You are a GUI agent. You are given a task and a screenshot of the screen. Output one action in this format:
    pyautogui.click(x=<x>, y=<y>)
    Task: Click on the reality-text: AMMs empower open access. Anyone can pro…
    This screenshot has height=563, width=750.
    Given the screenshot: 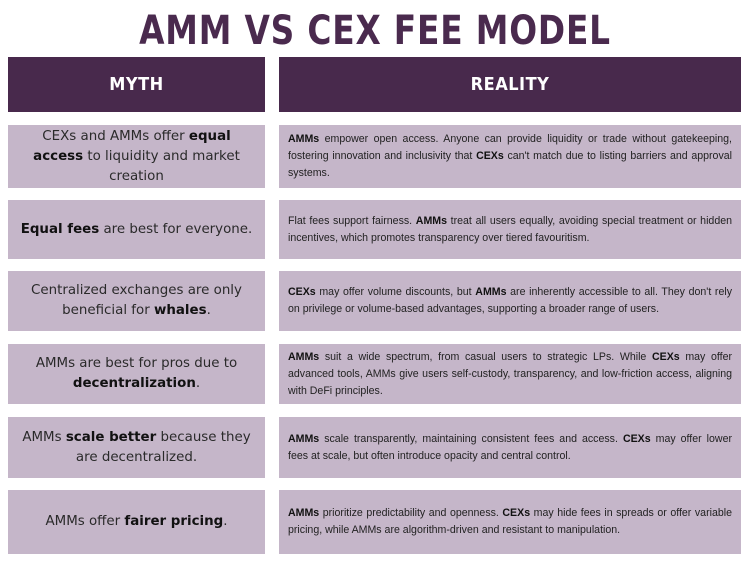 What is the action you would take?
    pyautogui.click(x=510, y=156)
    